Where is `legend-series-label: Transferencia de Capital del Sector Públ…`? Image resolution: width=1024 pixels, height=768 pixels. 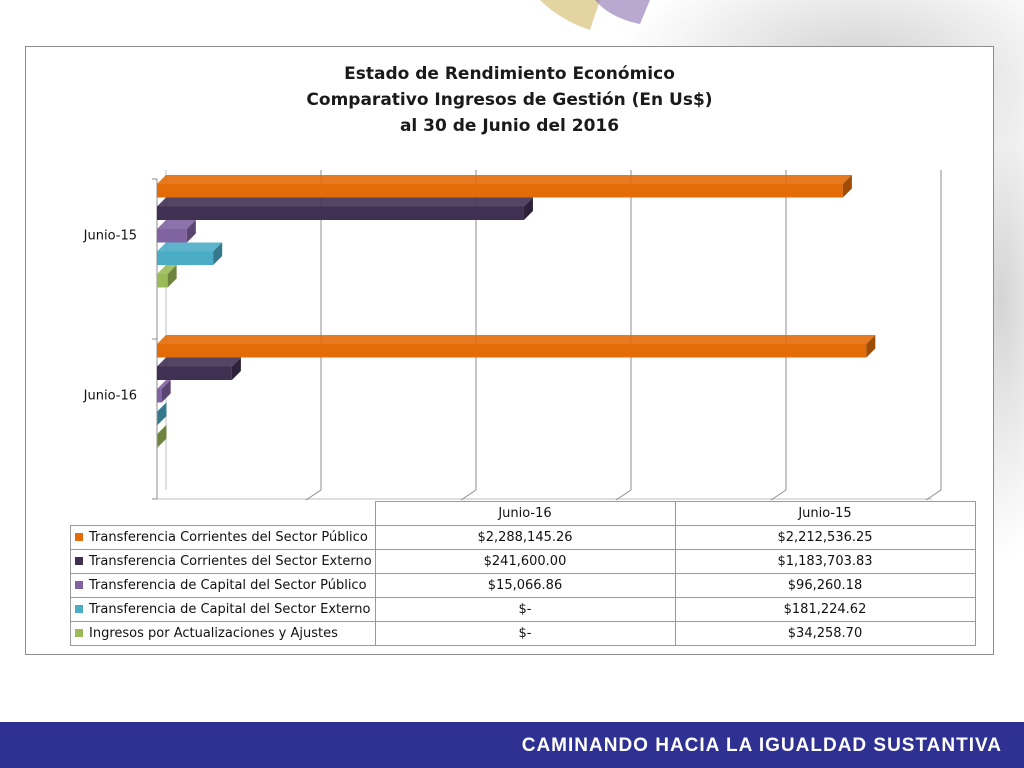
legend-series-label: Transferencia de Capital del Sector Públ… is located at coordinates (223, 585).